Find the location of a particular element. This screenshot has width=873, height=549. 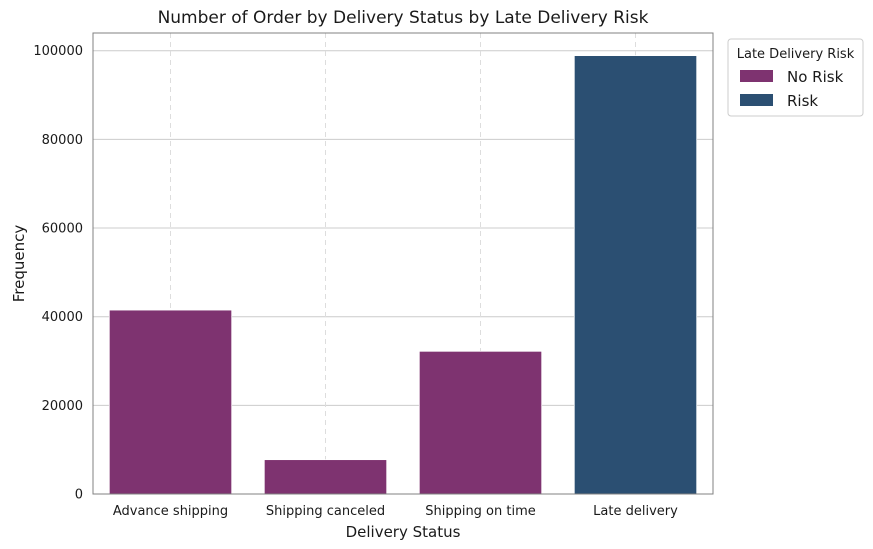

legend: Late Delivery Risk No Risk Risk is located at coordinates (795, 77).